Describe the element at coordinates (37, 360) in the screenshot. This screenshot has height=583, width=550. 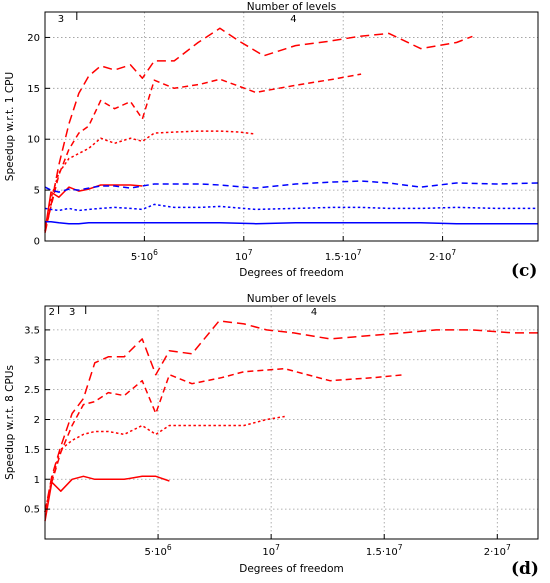
I see `y-tick-label: 3` at that location.